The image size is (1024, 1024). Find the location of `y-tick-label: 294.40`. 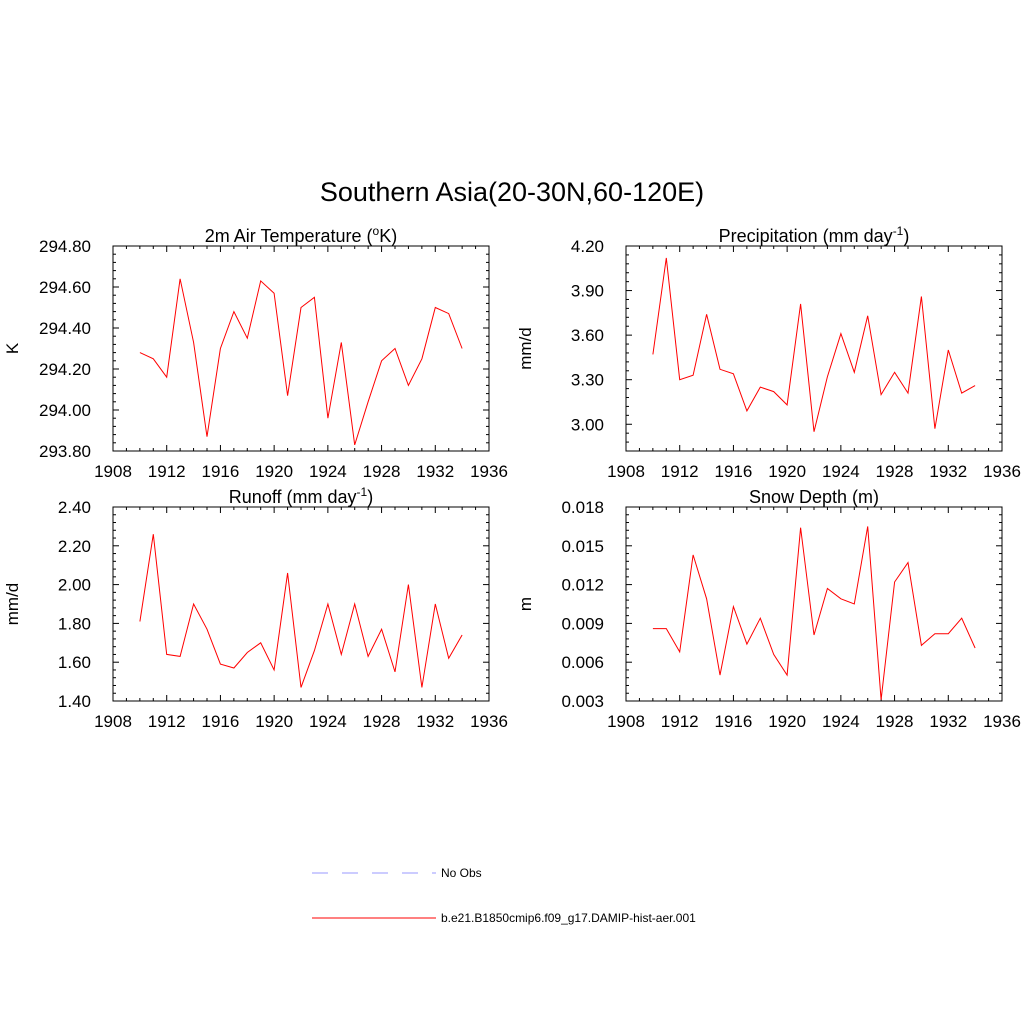

y-tick-label: 294.40 is located at coordinates (65, 328).